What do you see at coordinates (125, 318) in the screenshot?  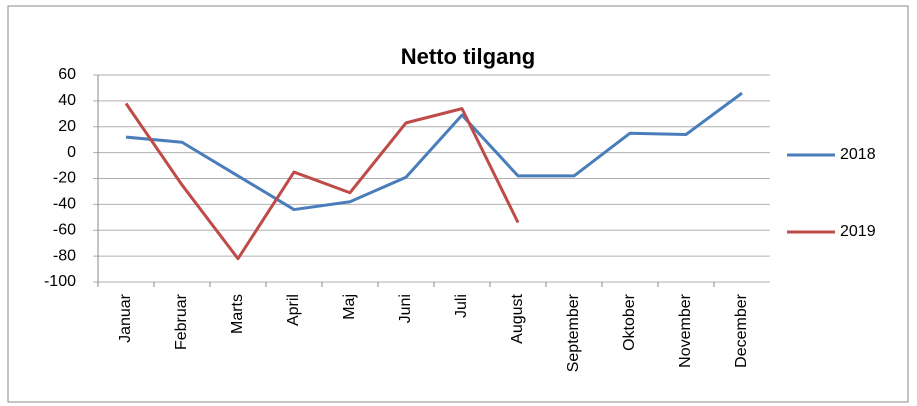 I see `x-tick-label: Januar` at bounding box center [125, 318].